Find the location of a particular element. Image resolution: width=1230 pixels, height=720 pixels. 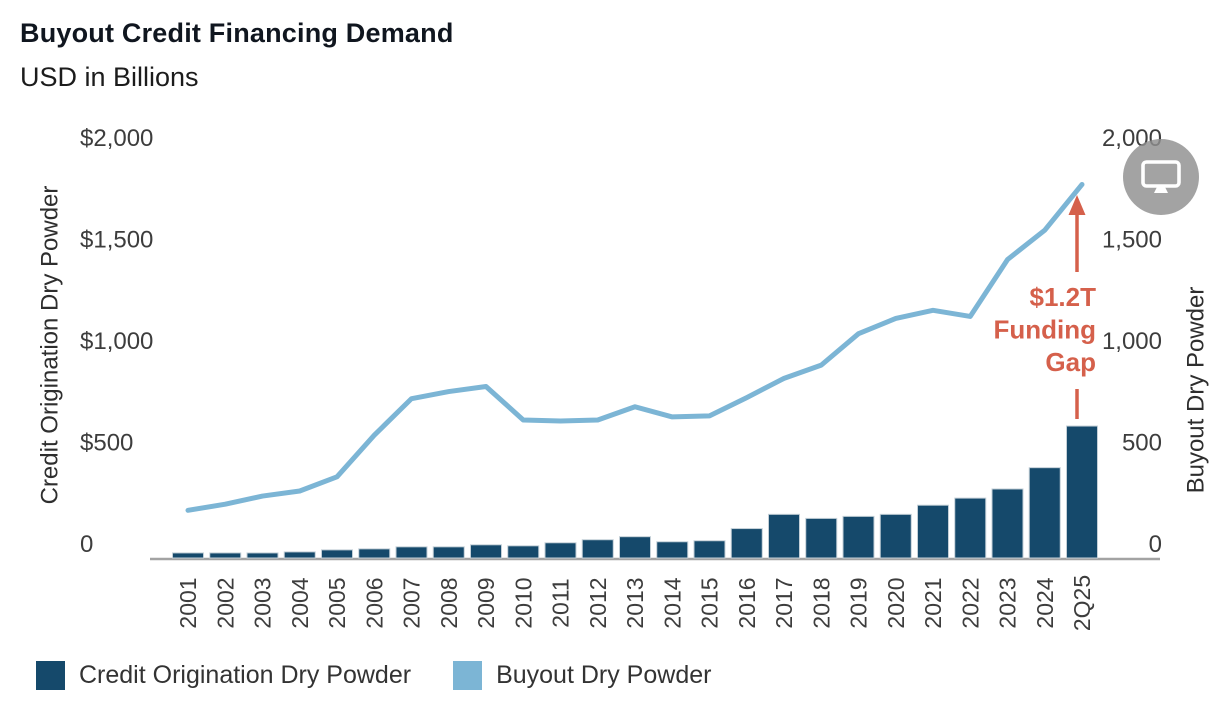

funding-gap-label-line-2: Funding is located at coordinates (1044, 330).